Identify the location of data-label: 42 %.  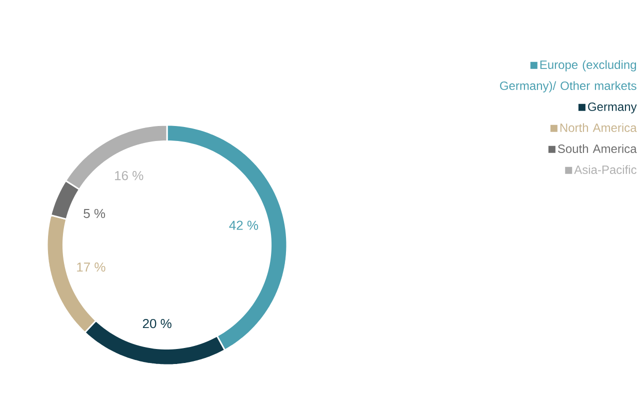
(243, 225).